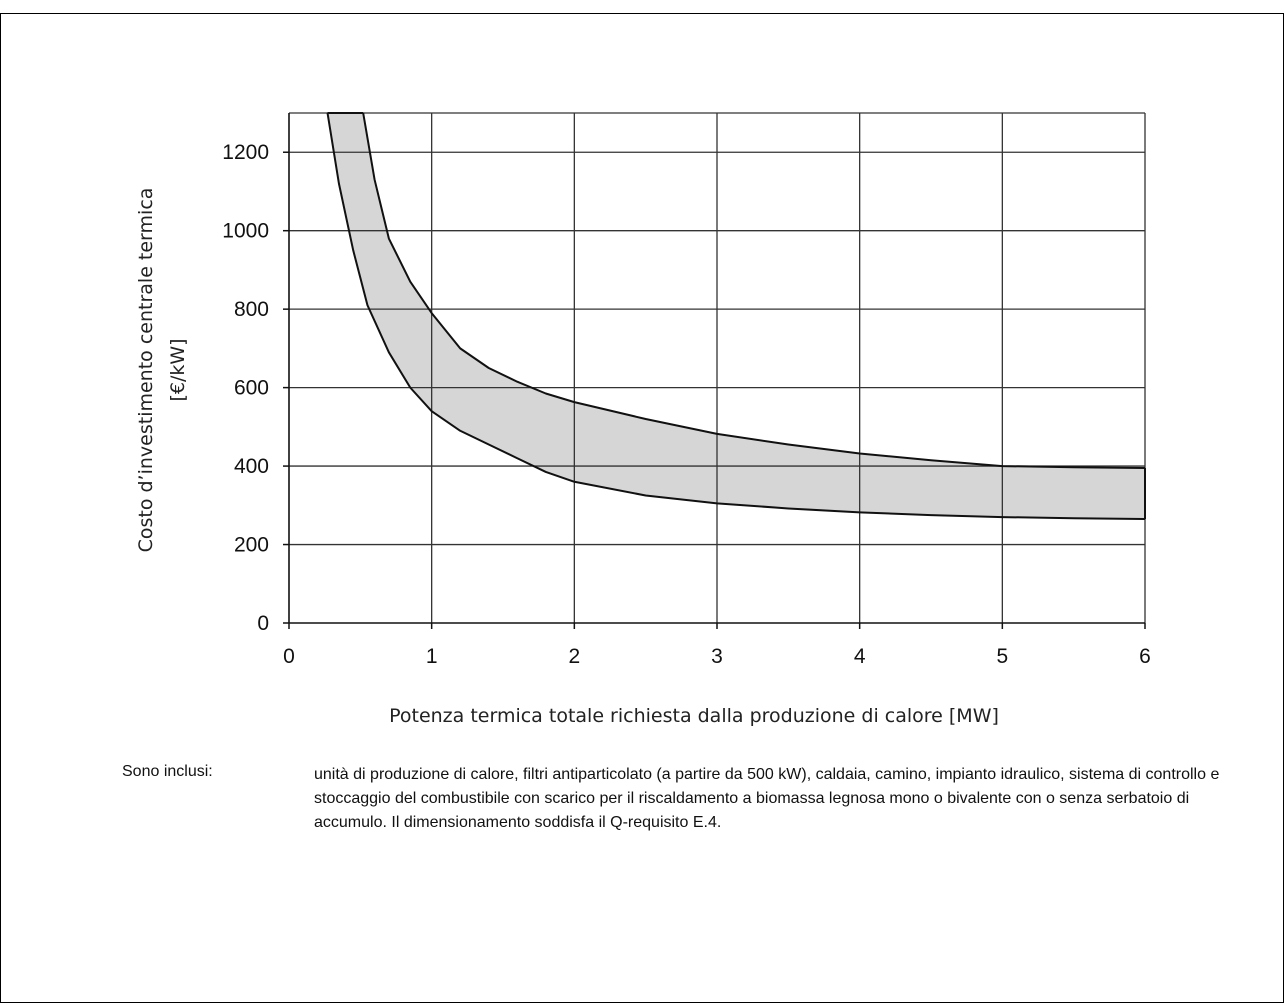  Describe the element at coordinates (1002, 656) in the screenshot. I see `x-tick-label: 5` at that location.